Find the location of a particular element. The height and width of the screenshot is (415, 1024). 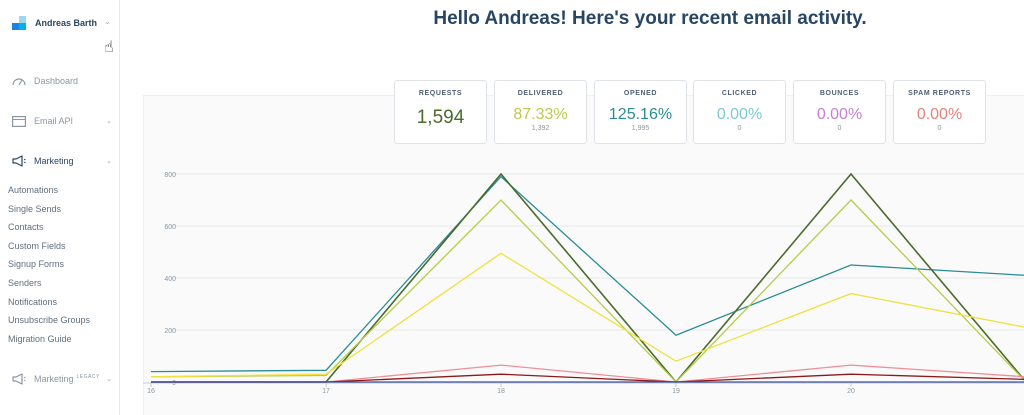

submenu-item-unsubscribe-groups: Unsubscribe Groups is located at coordinates (49, 320).